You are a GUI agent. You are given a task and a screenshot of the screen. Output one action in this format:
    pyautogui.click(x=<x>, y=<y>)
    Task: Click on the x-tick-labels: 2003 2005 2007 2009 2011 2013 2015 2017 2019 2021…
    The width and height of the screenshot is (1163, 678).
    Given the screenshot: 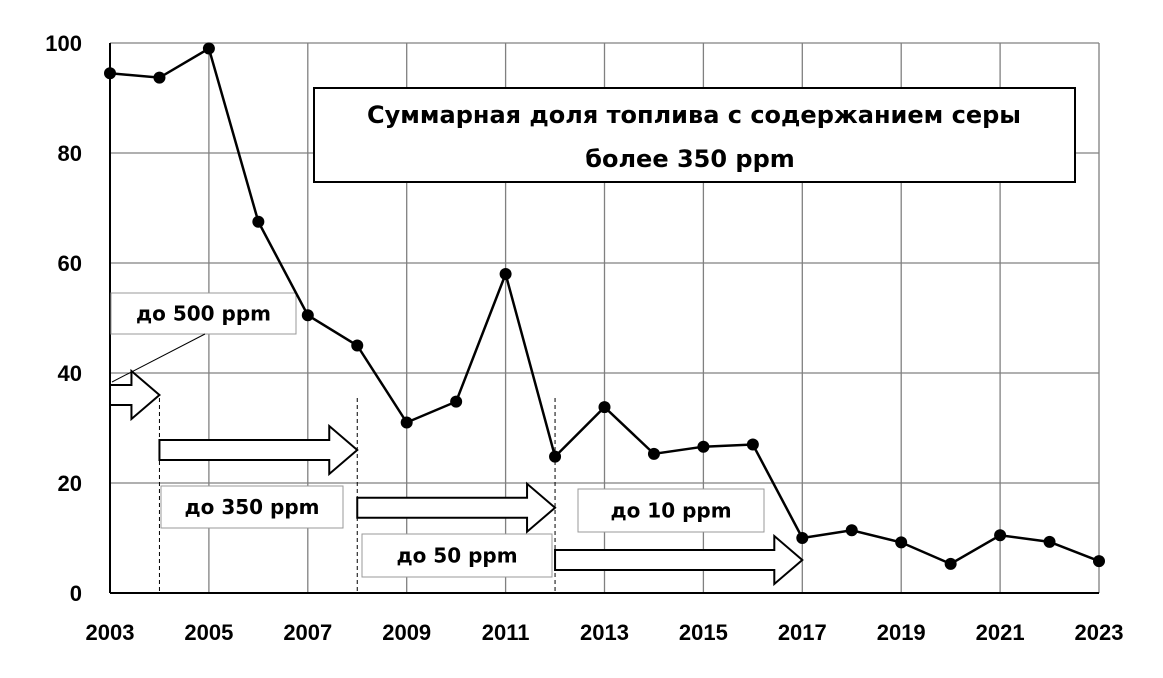 What is the action you would take?
    pyautogui.click(x=605, y=632)
    